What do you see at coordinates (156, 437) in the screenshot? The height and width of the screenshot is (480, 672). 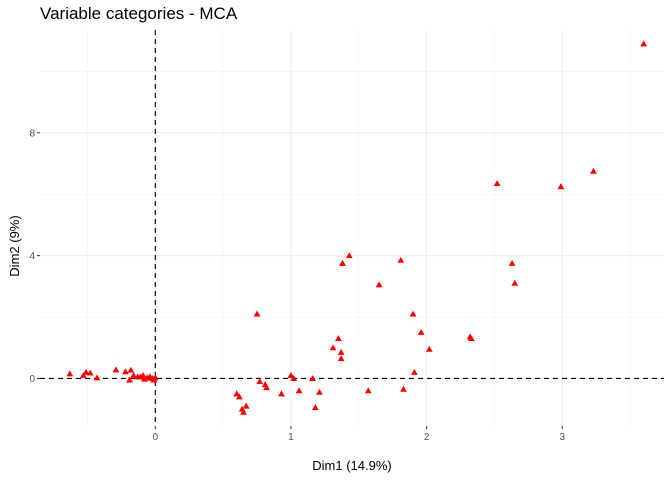 I see `x-tick-label: 0` at bounding box center [156, 437].